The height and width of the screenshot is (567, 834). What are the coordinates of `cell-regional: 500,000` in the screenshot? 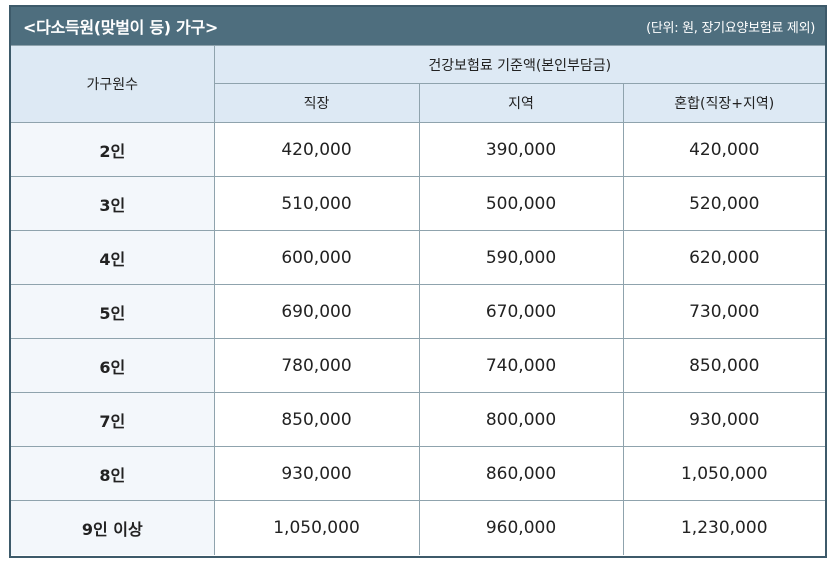 It's located at (521, 203).